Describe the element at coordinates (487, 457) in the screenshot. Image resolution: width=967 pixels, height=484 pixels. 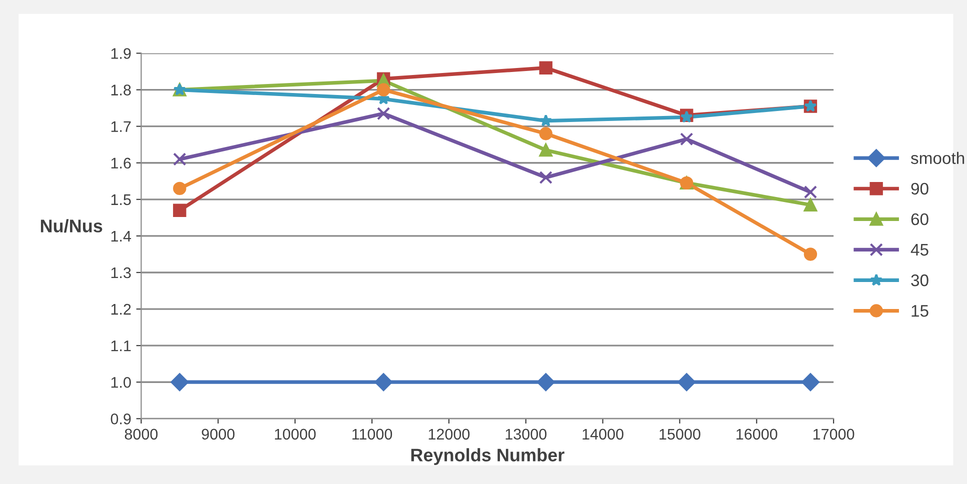
I see `x-axis-title: Reynolds Number` at that location.